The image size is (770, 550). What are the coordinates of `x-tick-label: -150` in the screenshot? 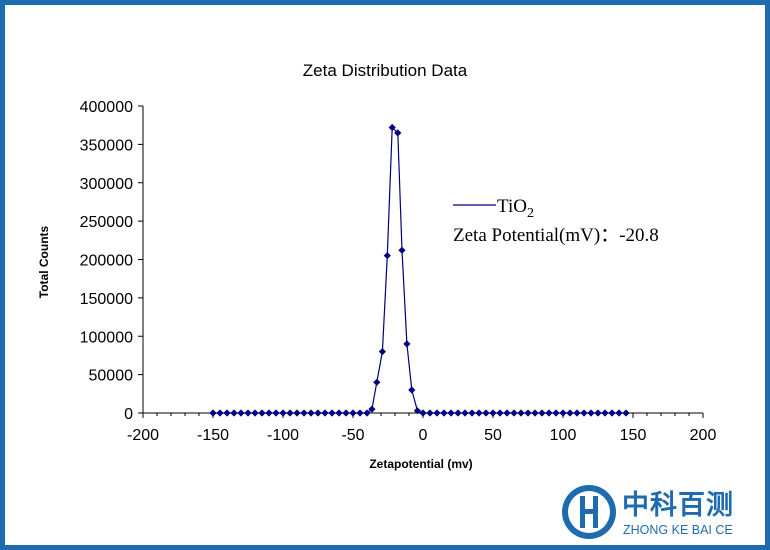 It's located at (213, 435).